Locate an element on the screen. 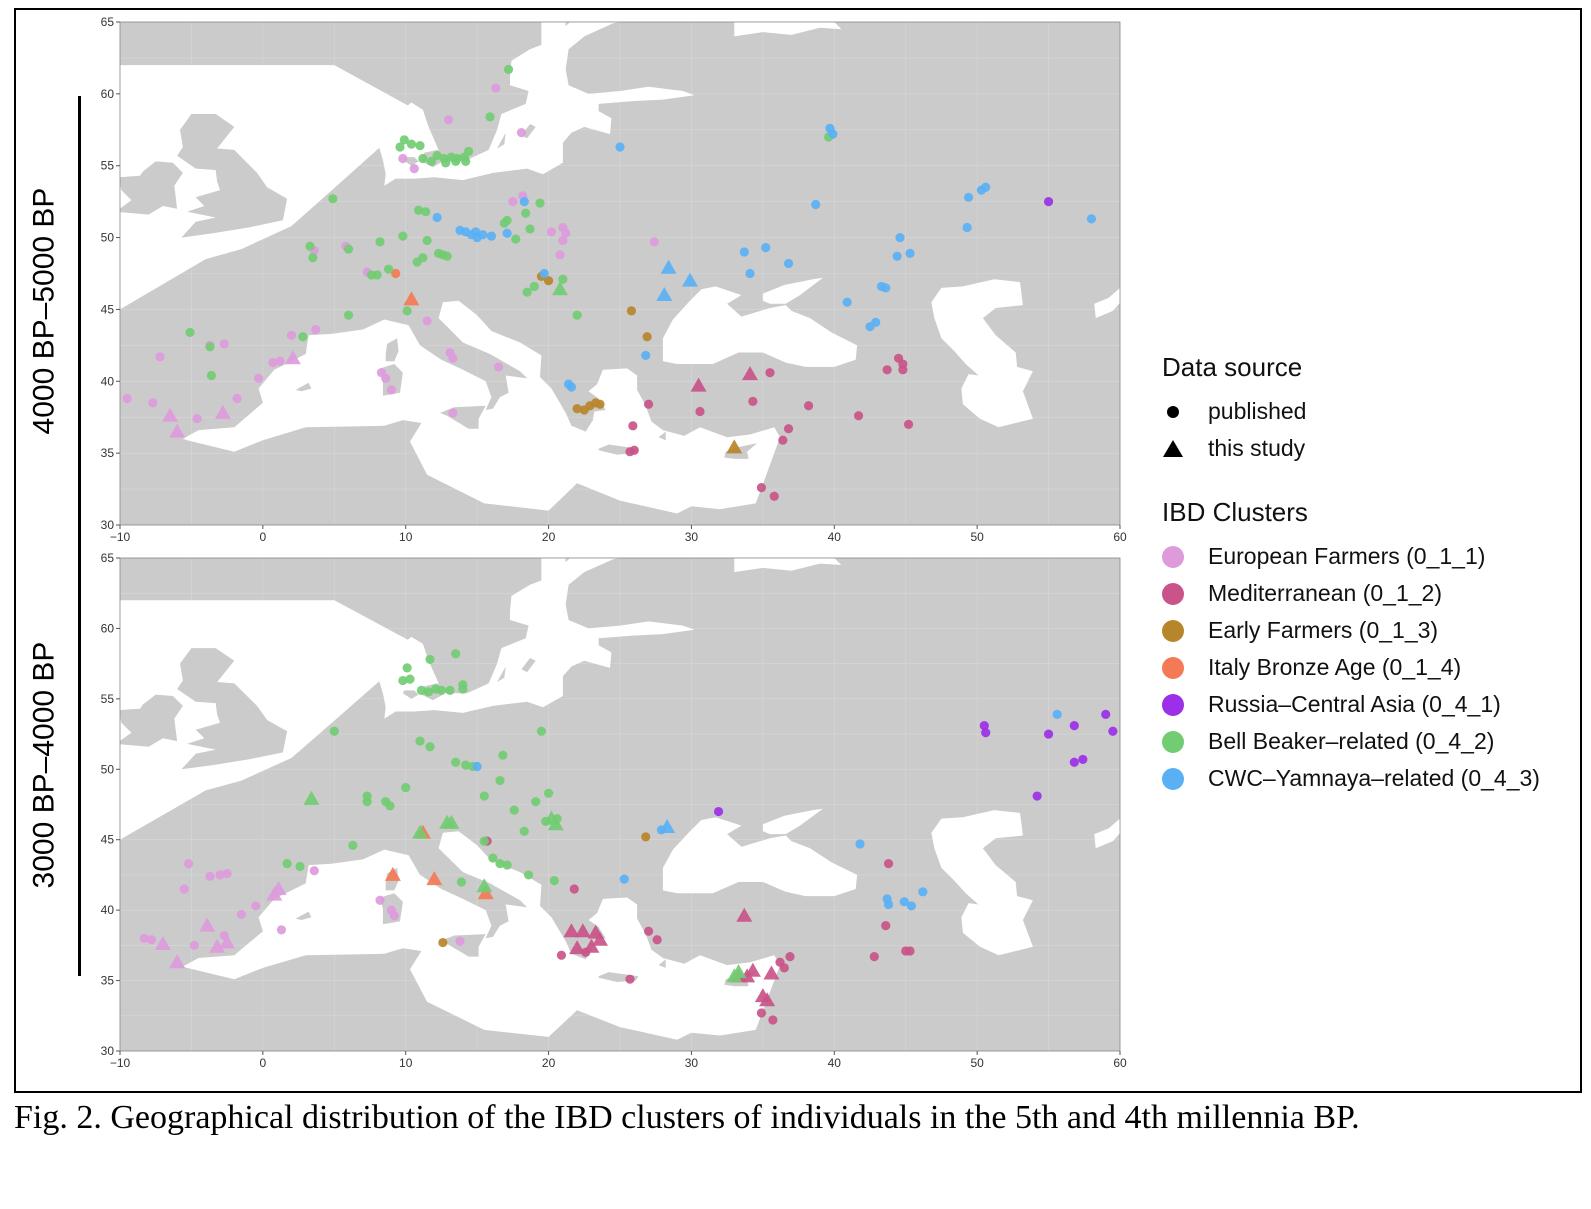 This screenshot has width=1591, height=1209. panel-label-bottom-wrap: 3000 BP–4000 BP is located at coordinates (44, 765).